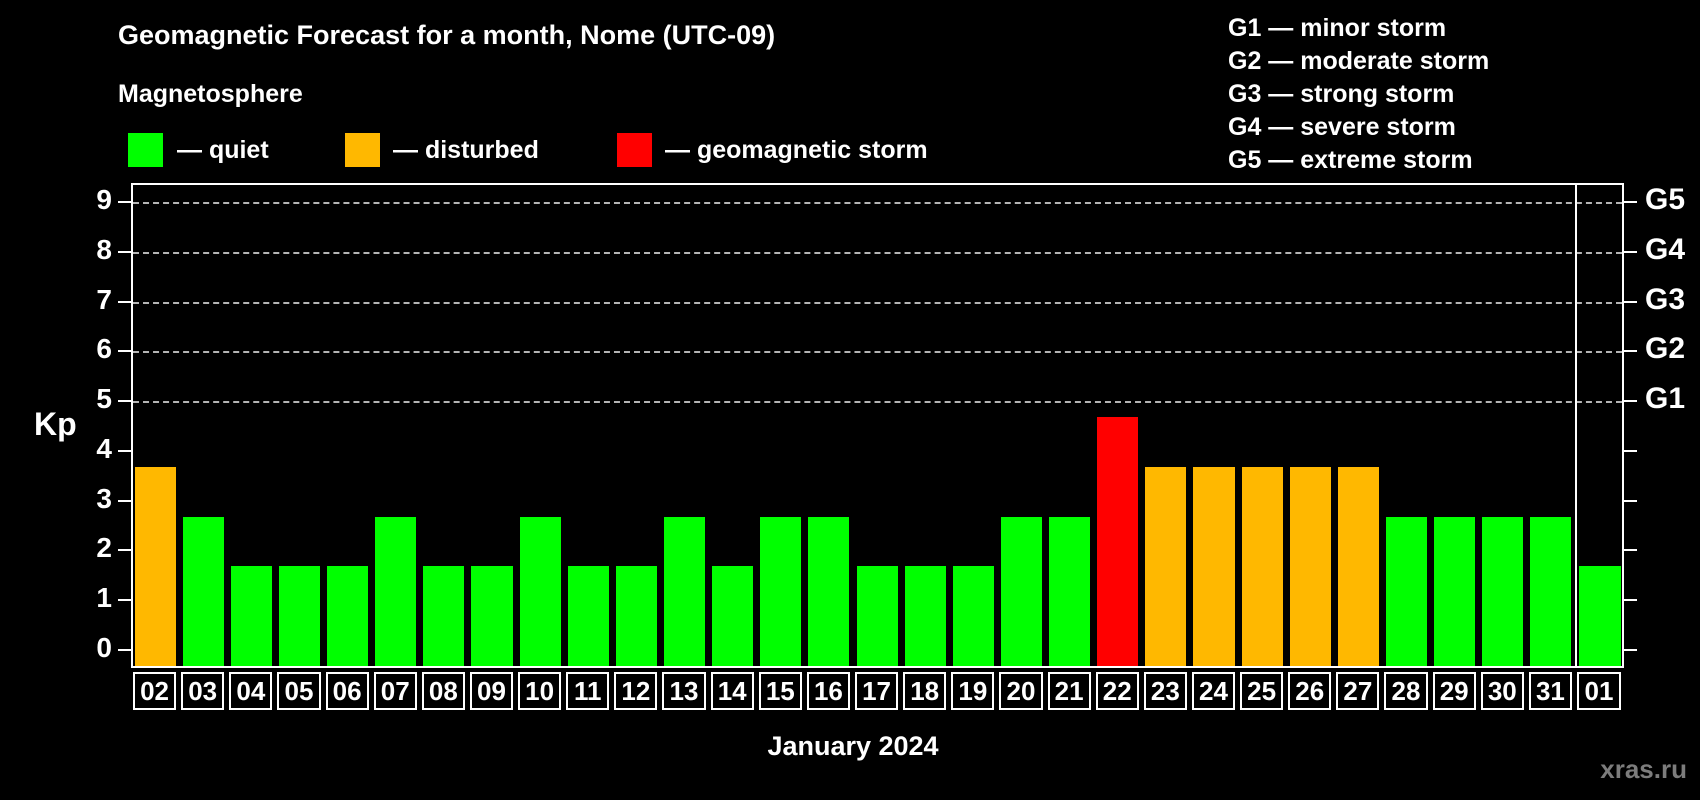 The image size is (1700, 800). Describe the element at coordinates (443, 691) in the screenshot. I see `day-label-08: 08` at that location.